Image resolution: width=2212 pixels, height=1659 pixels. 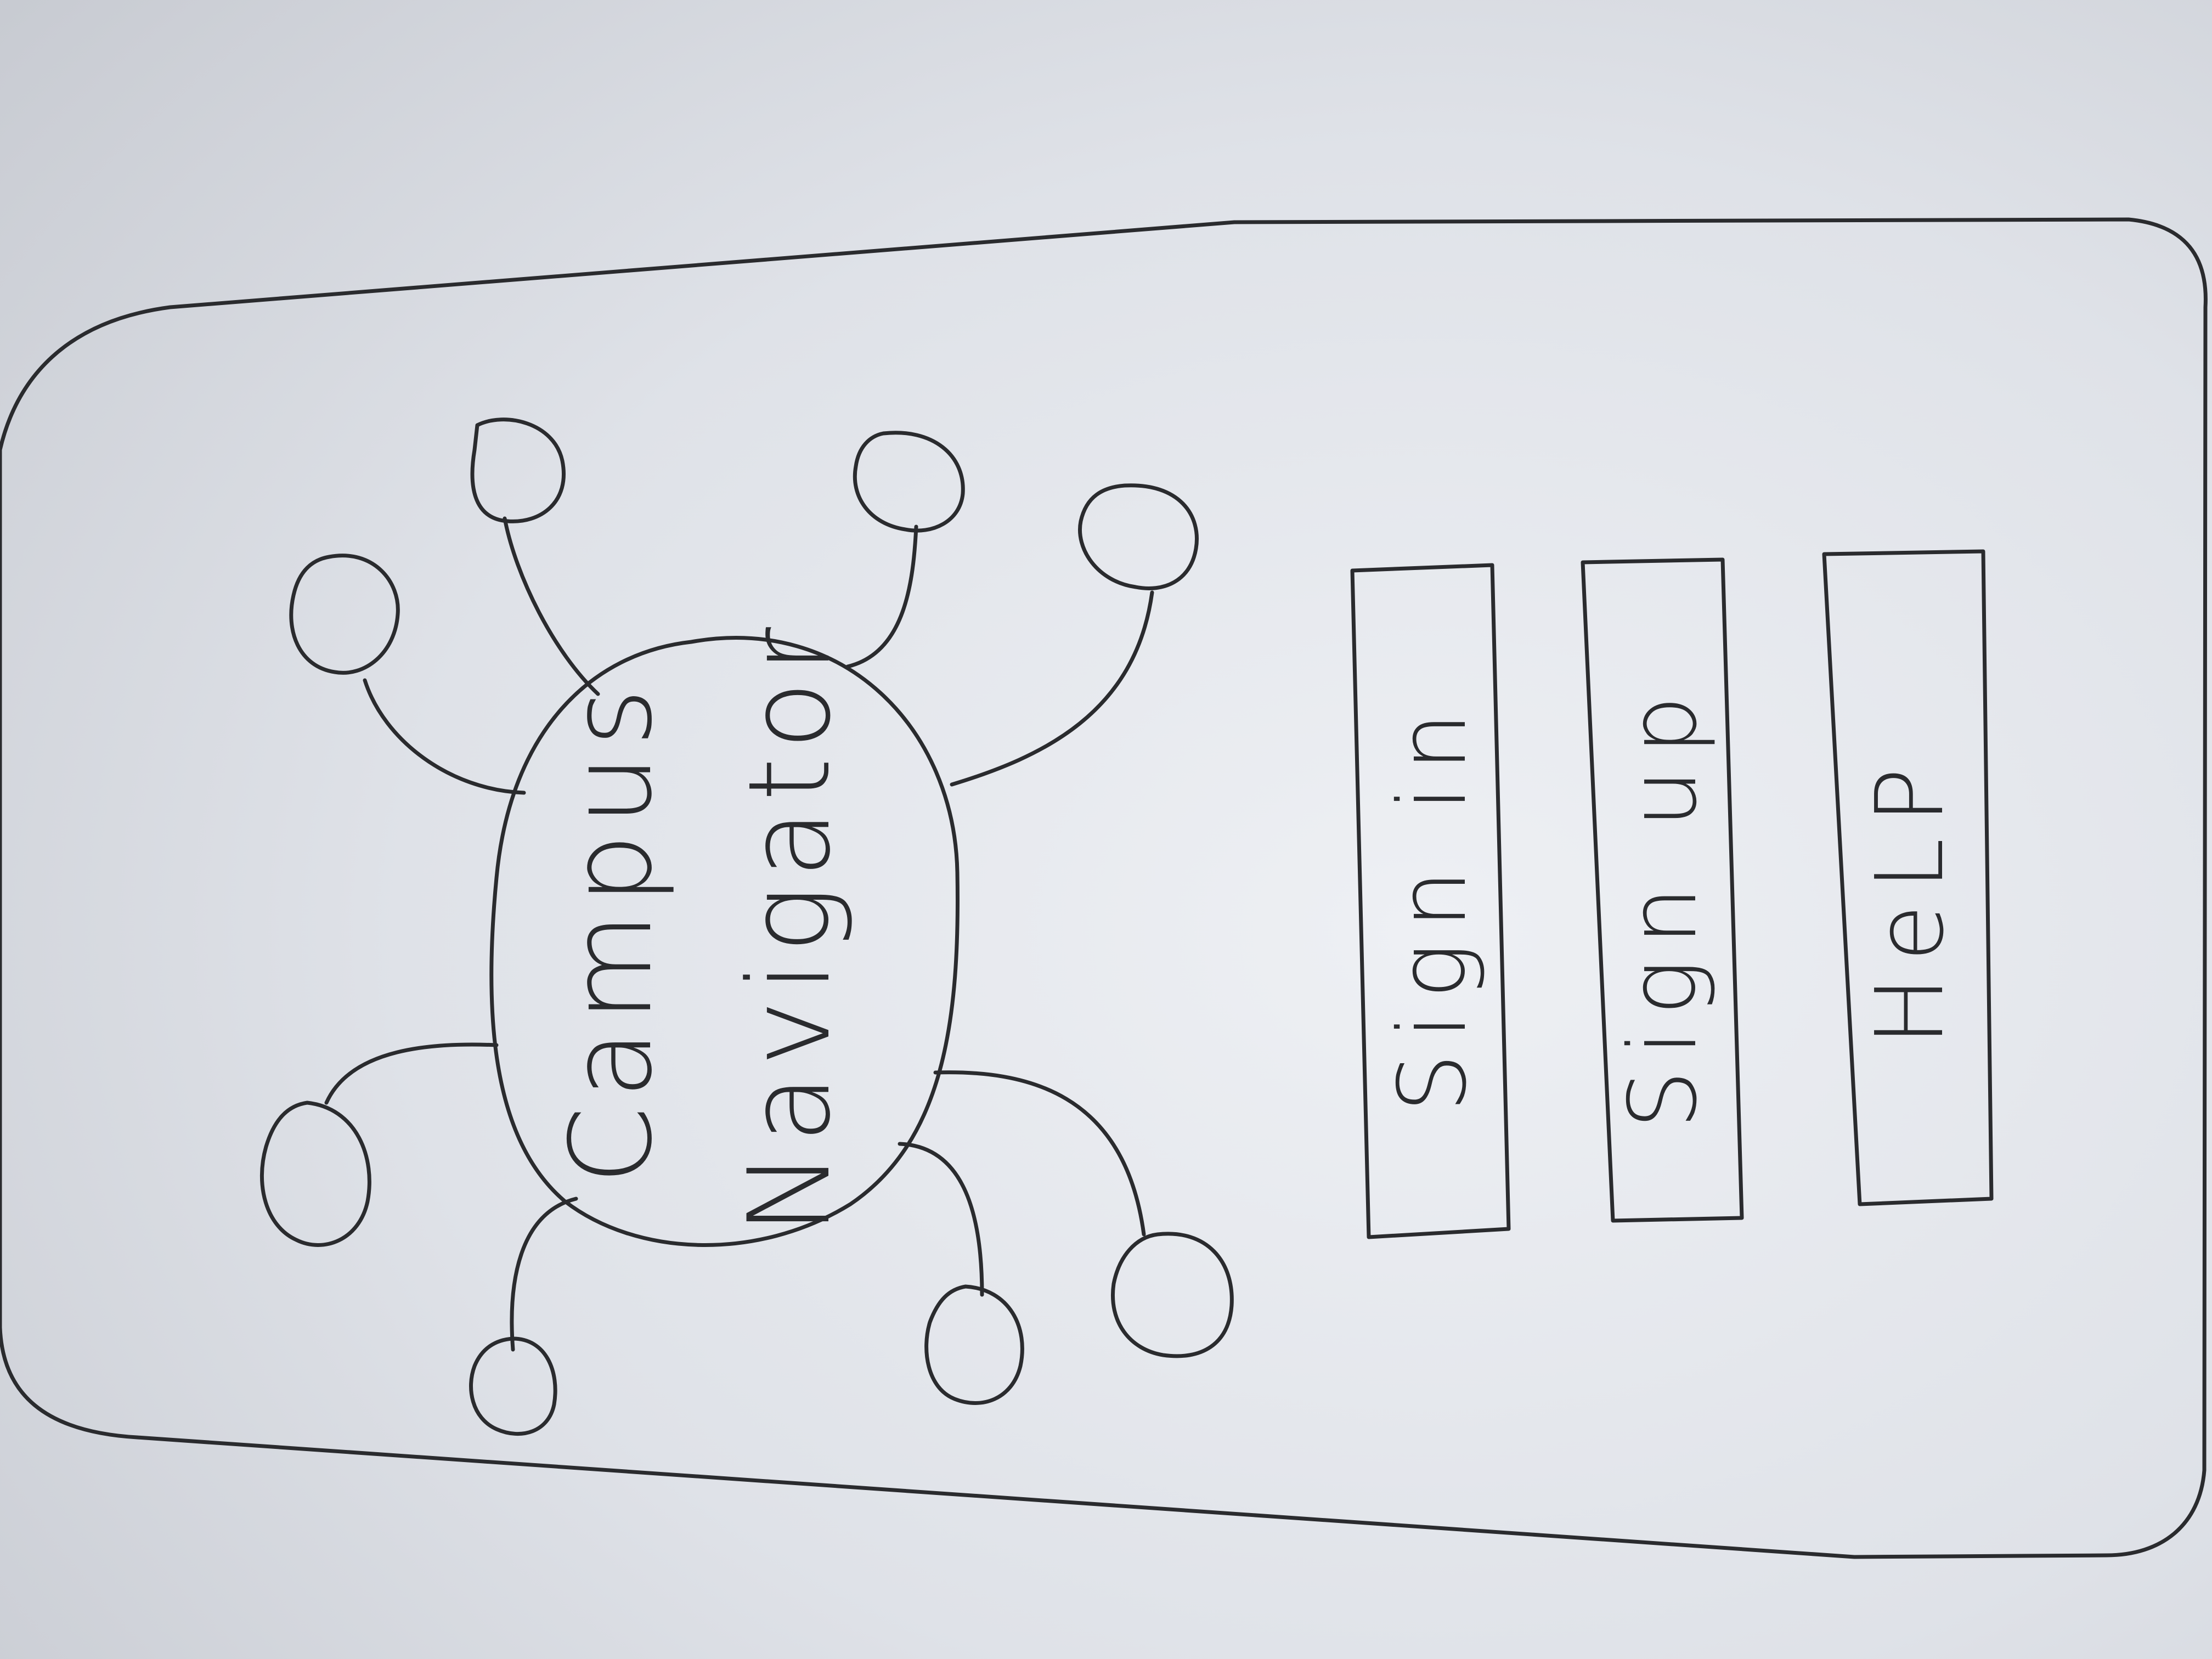 I want to click on help-button: HeLP, so click(x=1908, y=878).